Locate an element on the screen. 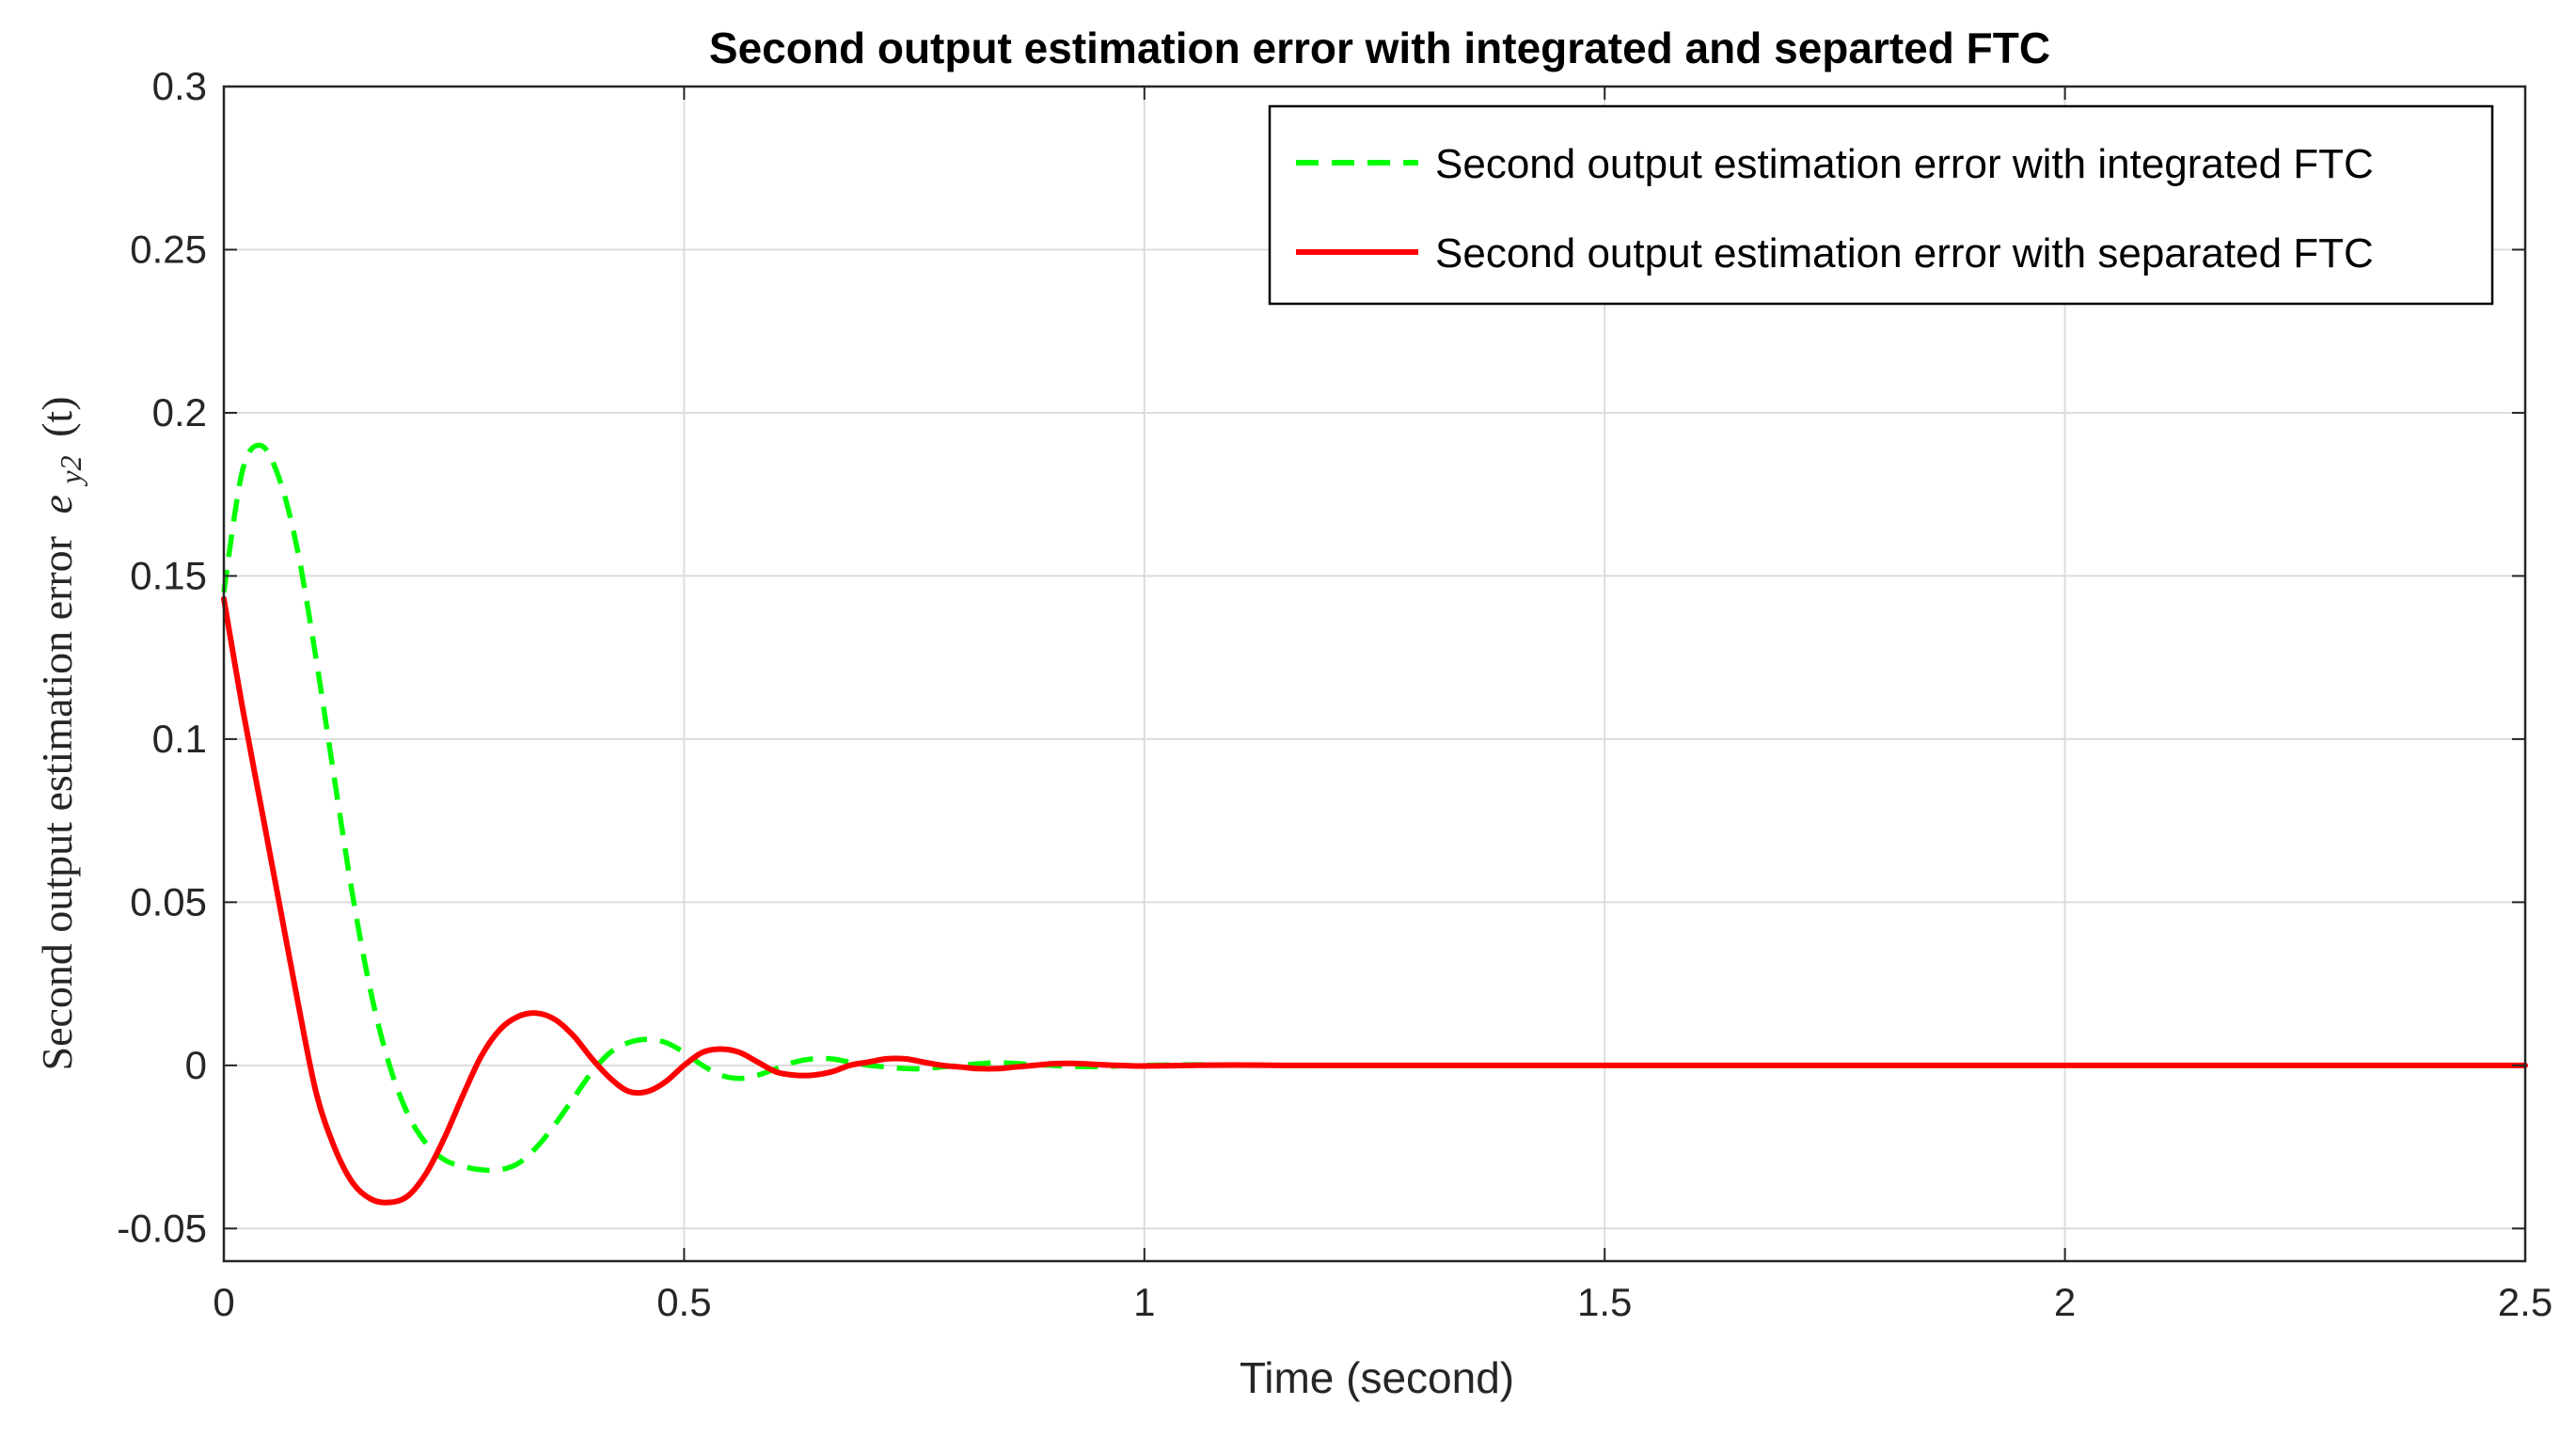 The width and height of the screenshot is (2576, 1437). y-tick-label: 0.3 is located at coordinates (179, 86).